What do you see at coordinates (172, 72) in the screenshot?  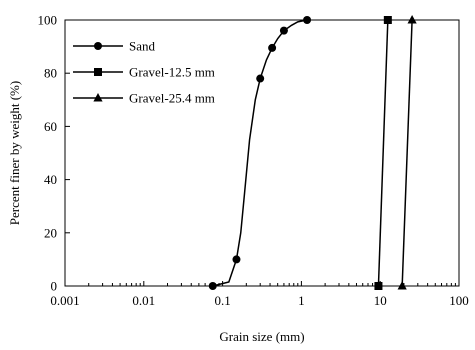 I see `legend-label-gravel-12-5-mm: Gravel-12.5 mm` at bounding box center [172, 72].